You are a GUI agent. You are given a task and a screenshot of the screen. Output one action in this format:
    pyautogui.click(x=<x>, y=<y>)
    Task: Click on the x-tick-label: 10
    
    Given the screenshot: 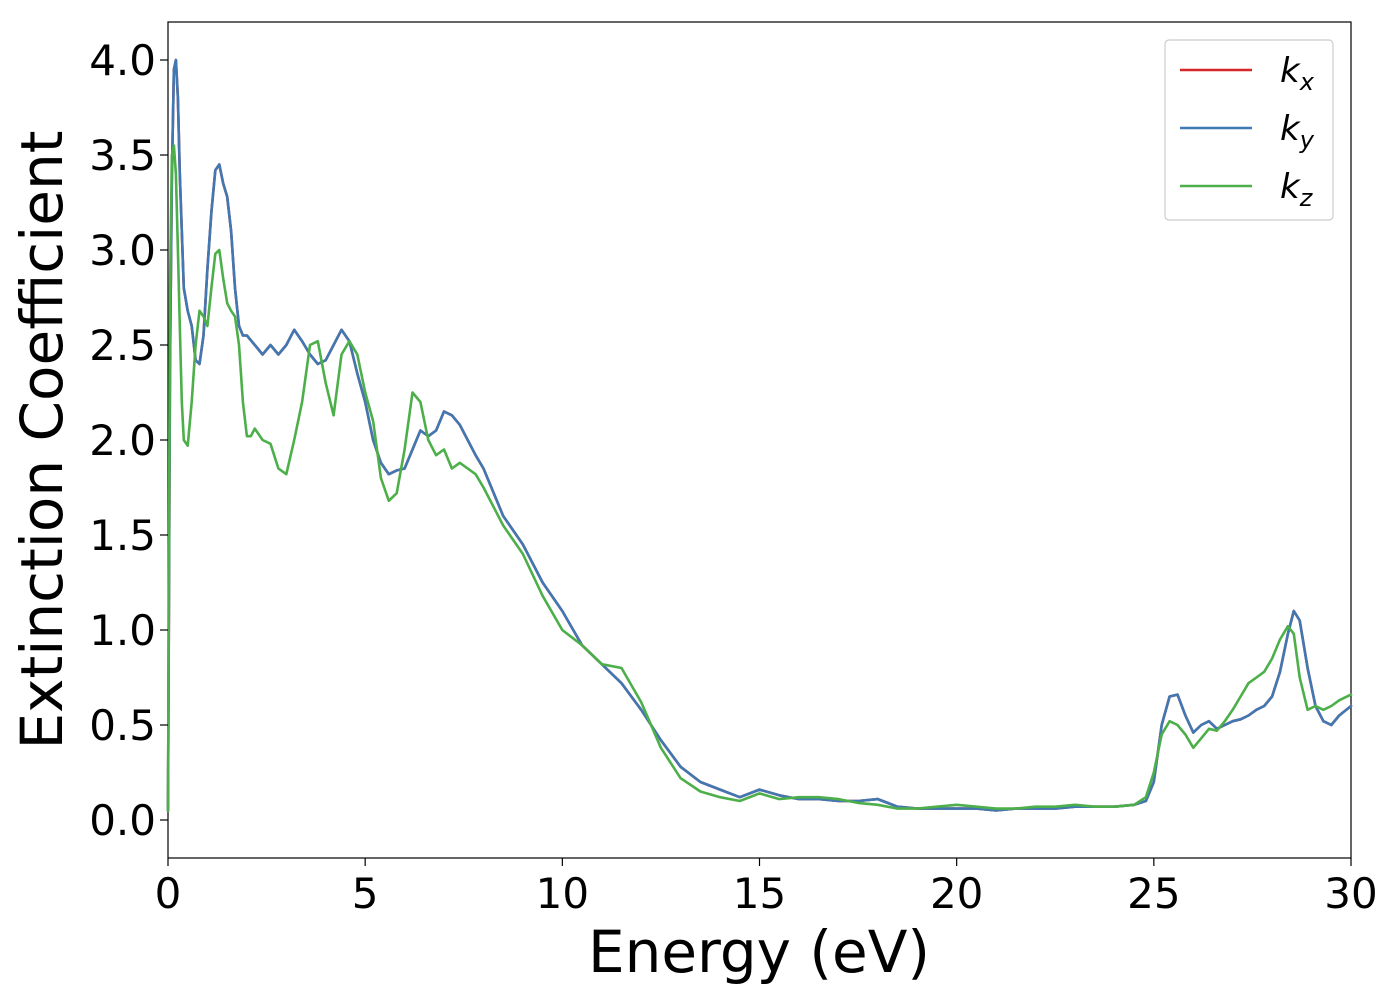 What is the action you would take?
    pyautogui.click(x=562, y=893)
    